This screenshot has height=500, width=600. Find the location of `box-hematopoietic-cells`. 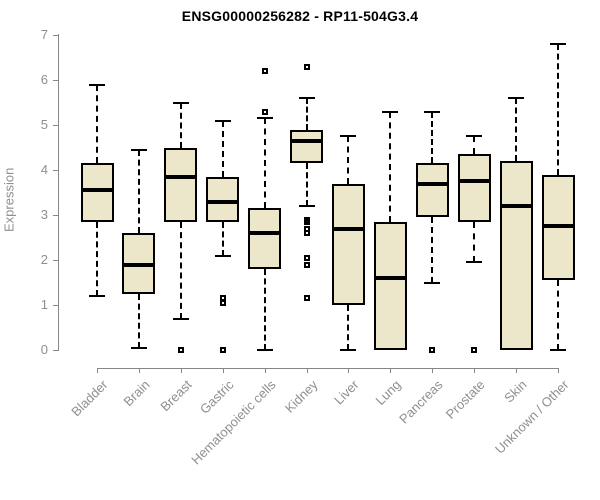

box-hematopoietic-cells is located at coordinates (265, 238).